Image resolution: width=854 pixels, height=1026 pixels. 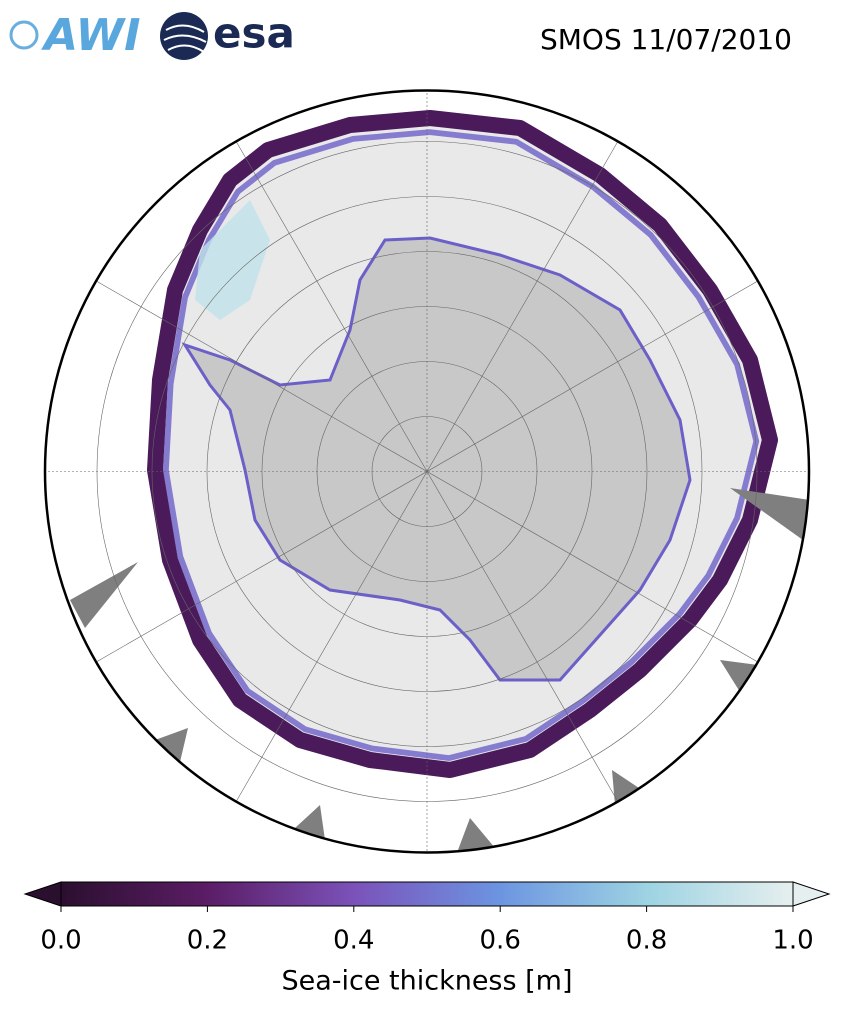 I want to click on awi-logo: AWI, so click(x=75, y=35).